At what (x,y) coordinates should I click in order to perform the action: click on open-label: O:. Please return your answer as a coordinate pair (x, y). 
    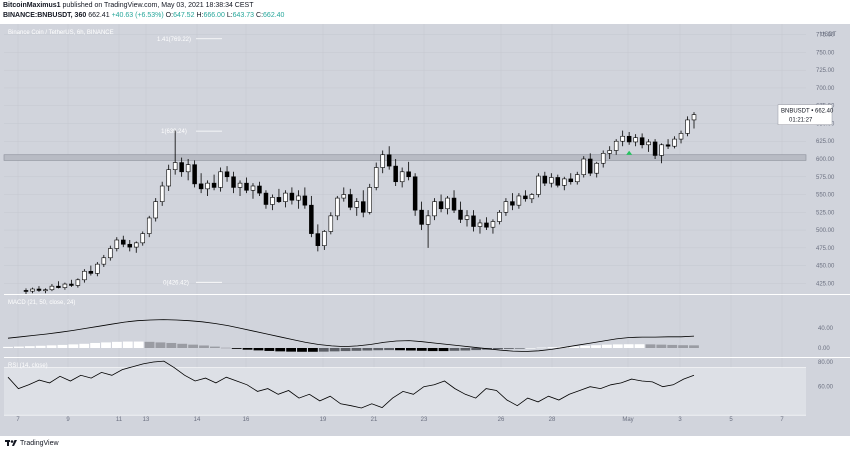
    Looking at the image, I should click on (169, 15).